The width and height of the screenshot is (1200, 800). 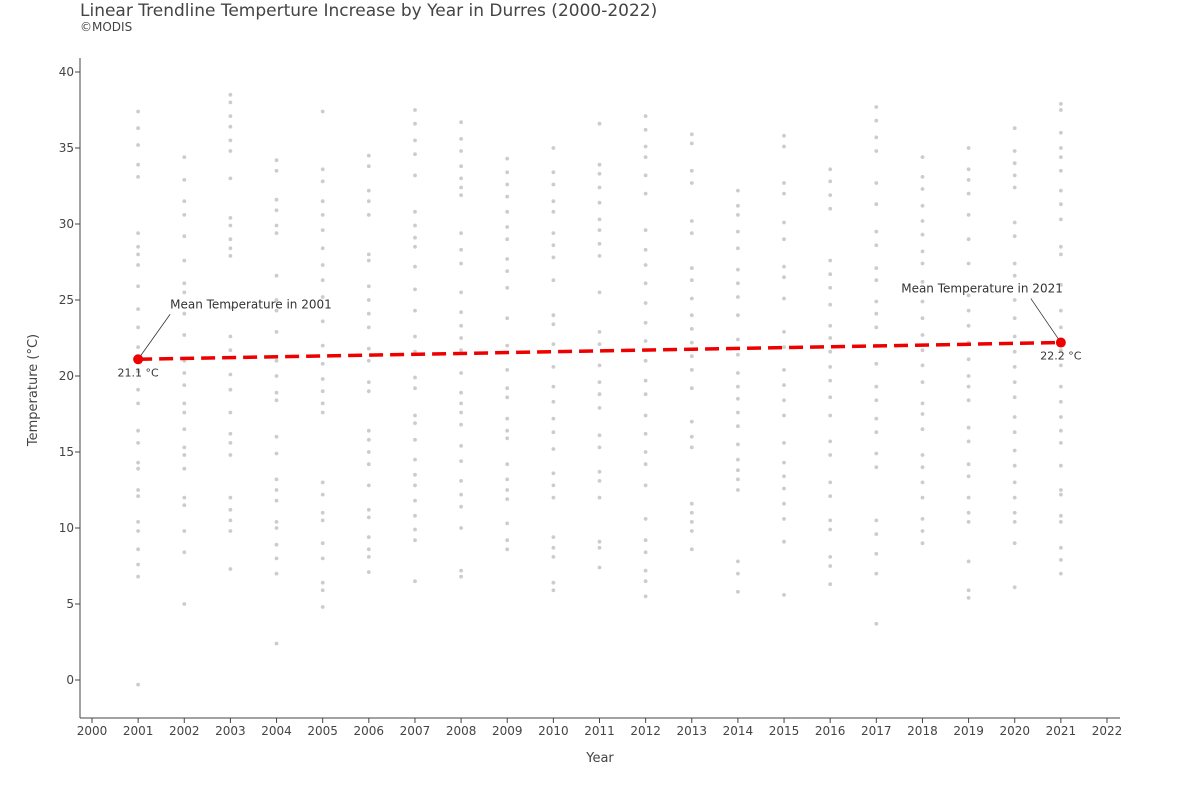 What do you see at coordinates (645, 731) in the screenshot?
I see `x-tick-label: 2012` at bounding box center [645, 731].